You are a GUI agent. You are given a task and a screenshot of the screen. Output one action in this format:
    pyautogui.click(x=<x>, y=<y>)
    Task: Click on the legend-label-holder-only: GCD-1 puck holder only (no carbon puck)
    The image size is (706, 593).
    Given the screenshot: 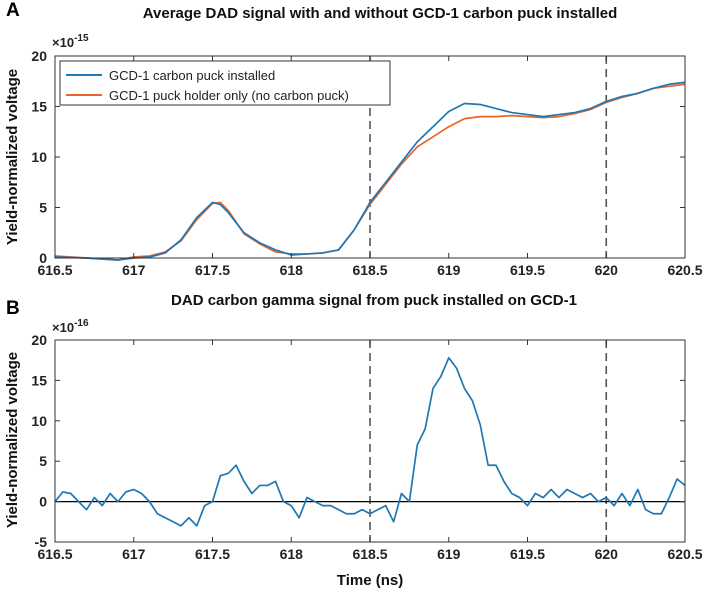 What is the action you would take?
    pyautogui.click(x=229, y=95)
    